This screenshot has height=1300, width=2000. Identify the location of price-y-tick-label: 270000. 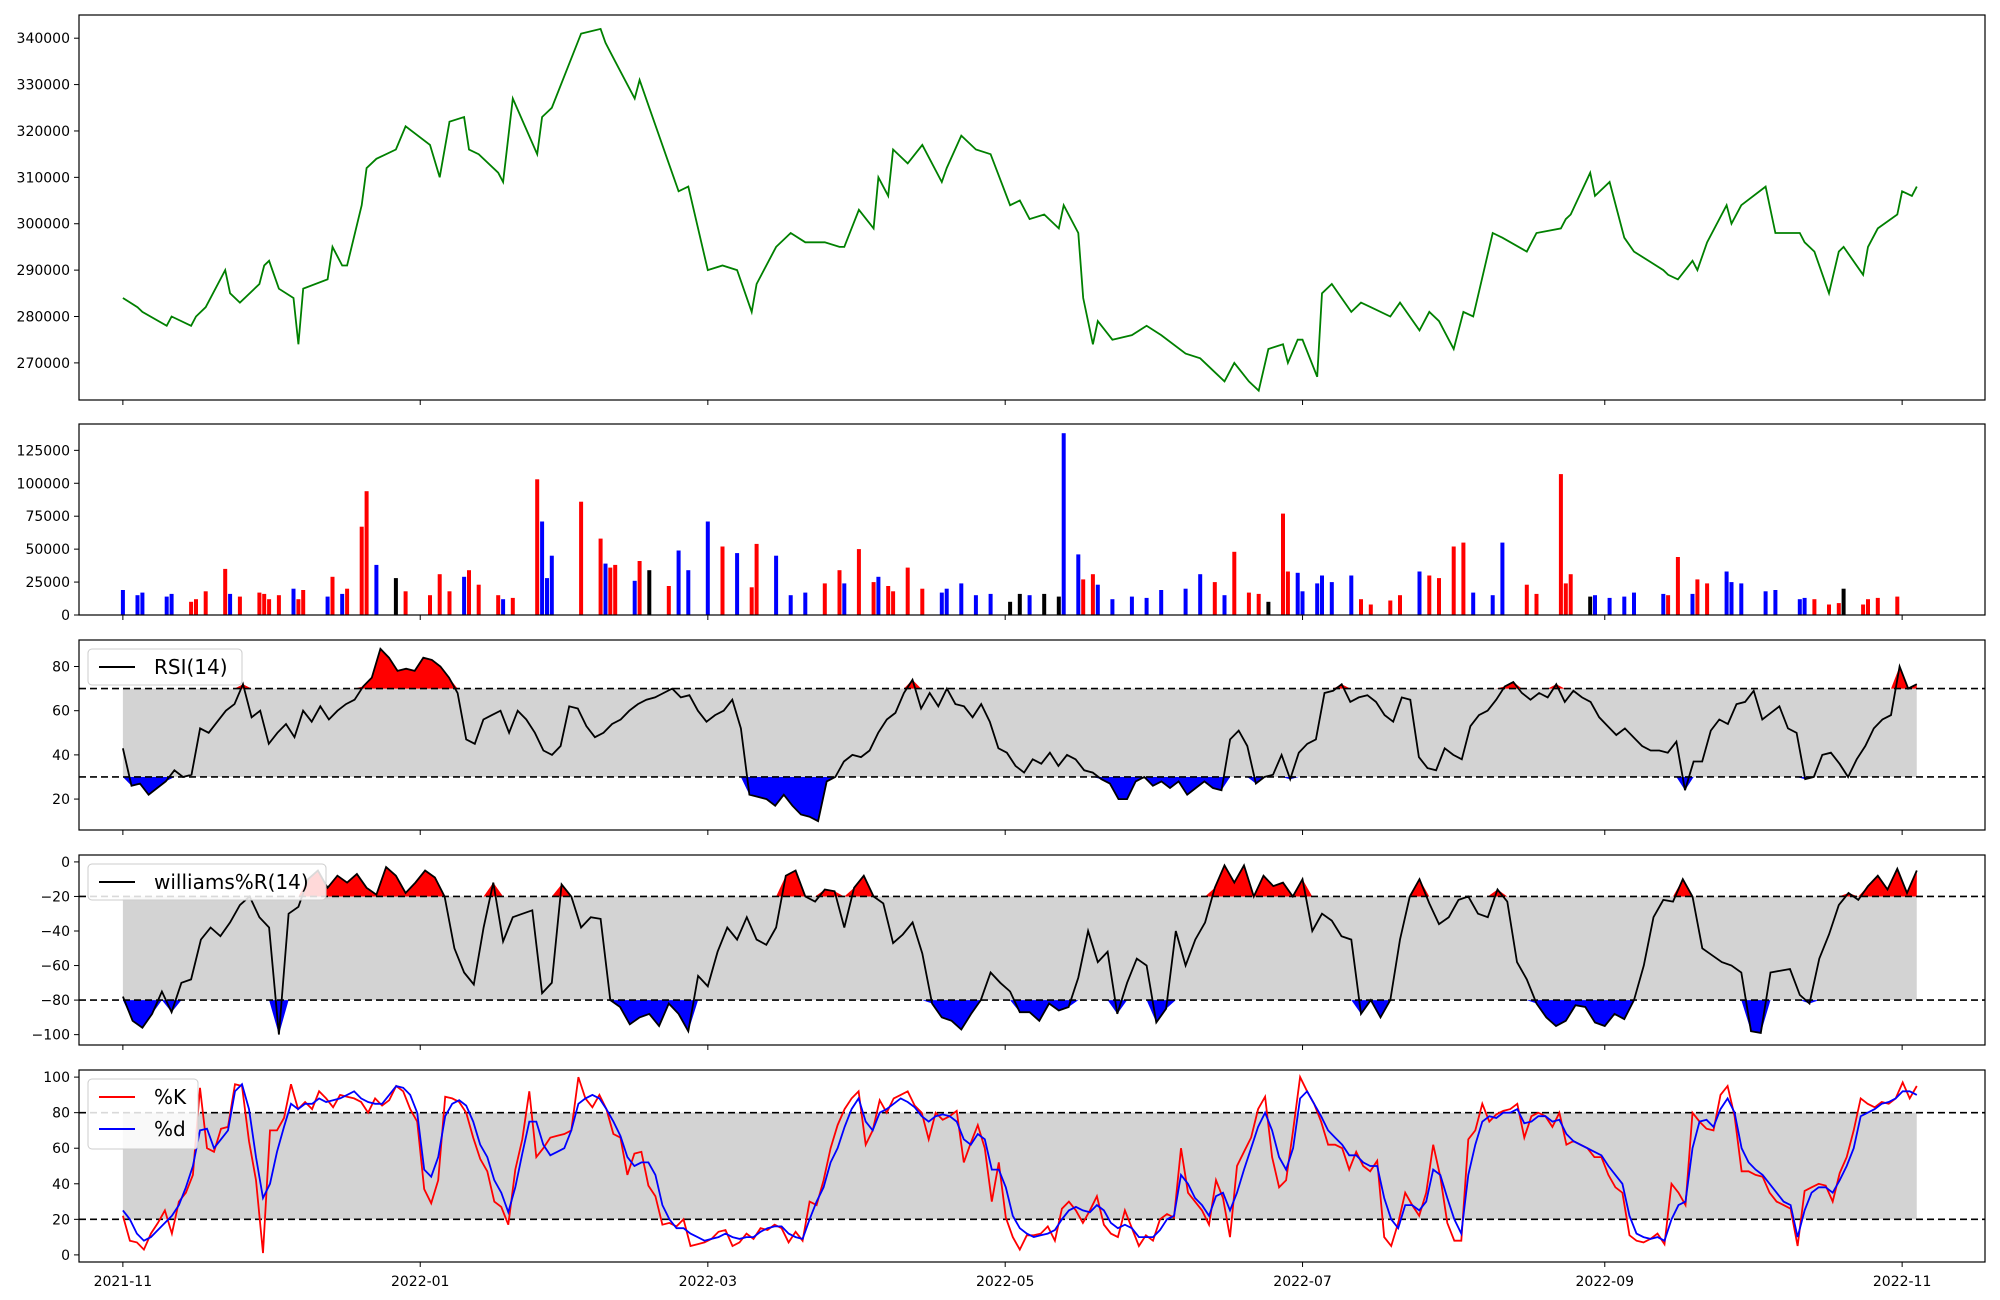
(43, 364).